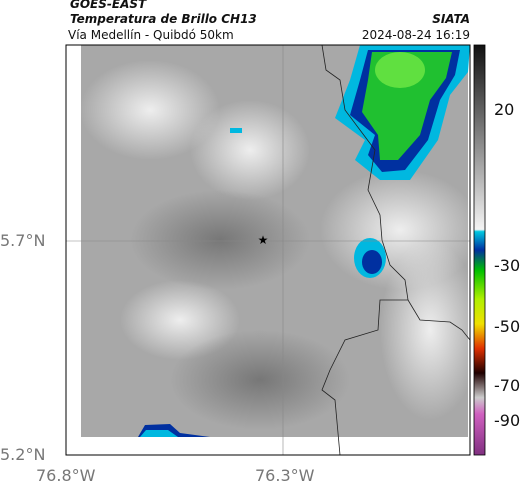 This screenshot has height=491, width=526. What do you see at coordinates (507, 385) in the screenshot?
I see `colorbar-label: -70` at bounding box center [507, 385].